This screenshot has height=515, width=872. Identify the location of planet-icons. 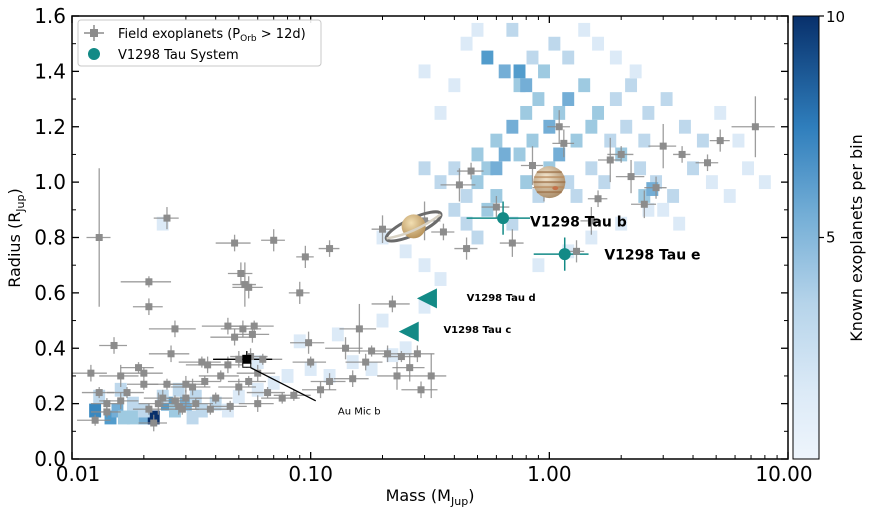
(475, 204).